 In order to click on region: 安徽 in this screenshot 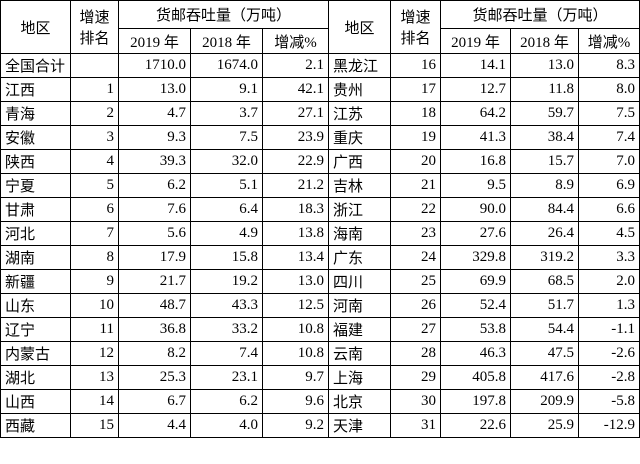, I will do `click(35, 137)`.